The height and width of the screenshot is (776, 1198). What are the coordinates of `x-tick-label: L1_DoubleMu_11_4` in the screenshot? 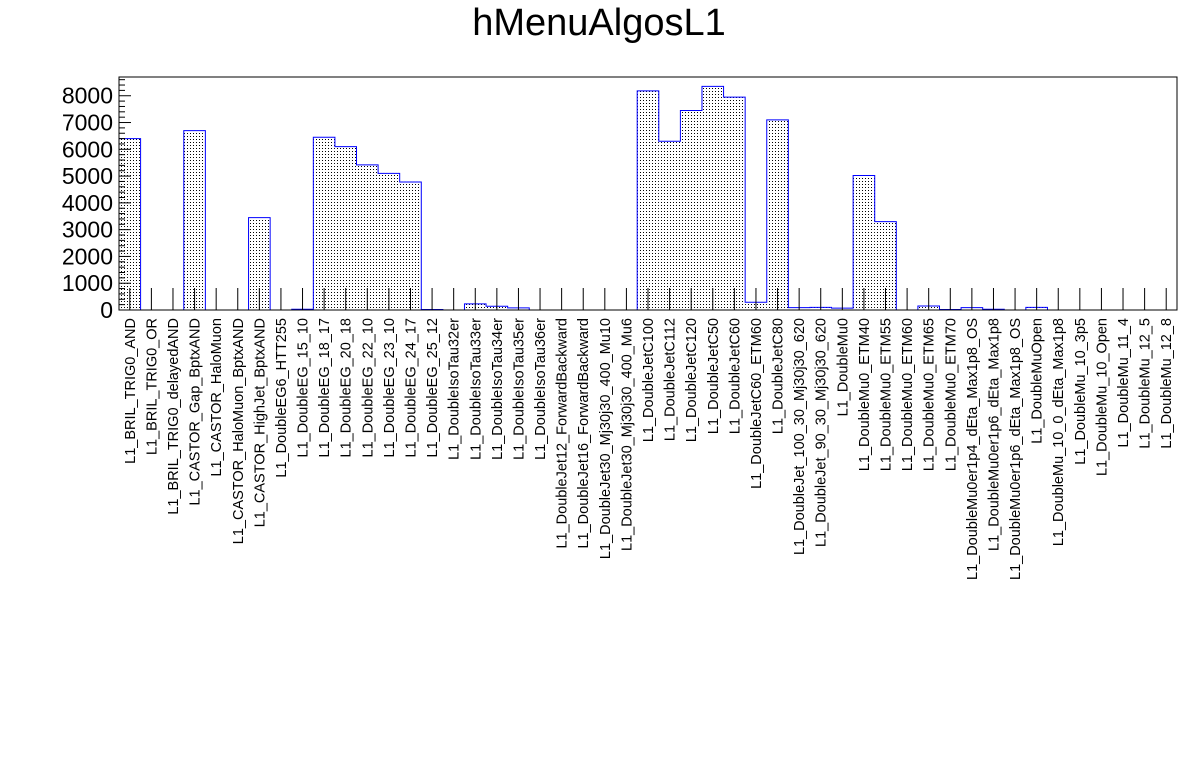 It's located at (1124, 383).